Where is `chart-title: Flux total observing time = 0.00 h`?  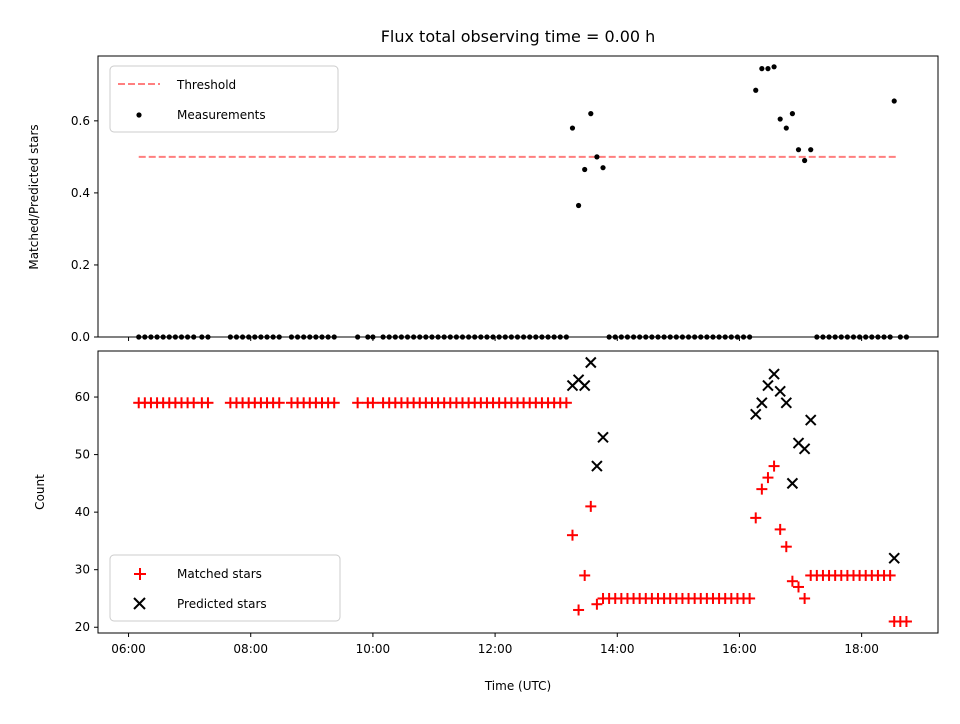 chart-title: Flux total observing time = 0.00 h is located at coordinates (518, 36).